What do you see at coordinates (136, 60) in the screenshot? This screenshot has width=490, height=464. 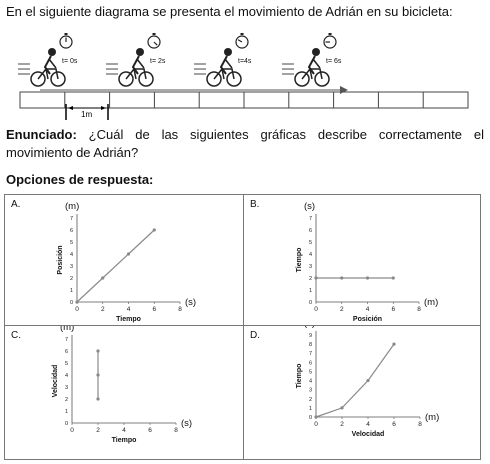 I see `cyclist-figure: t= 2s` at bounding box center [136, 60].